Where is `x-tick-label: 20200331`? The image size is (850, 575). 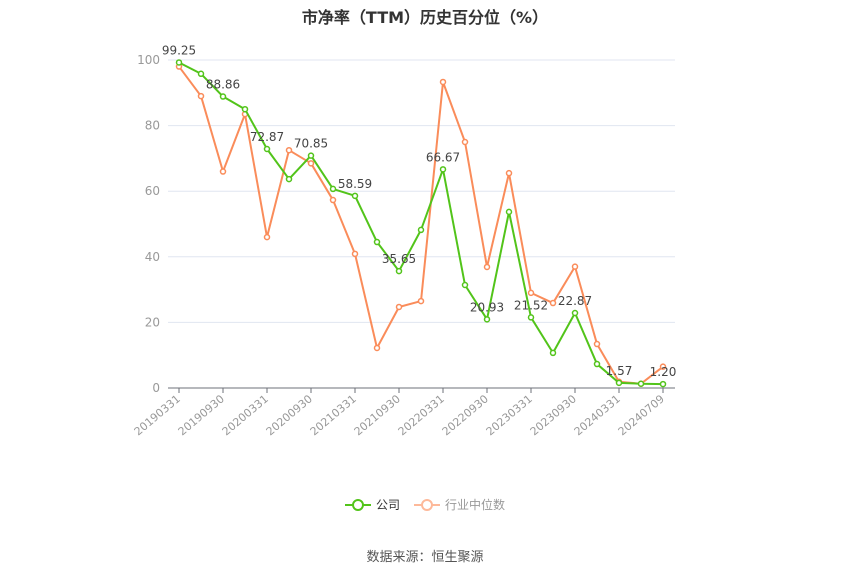
x-tick-label: 20200331 is located at coordinates (245, 415).